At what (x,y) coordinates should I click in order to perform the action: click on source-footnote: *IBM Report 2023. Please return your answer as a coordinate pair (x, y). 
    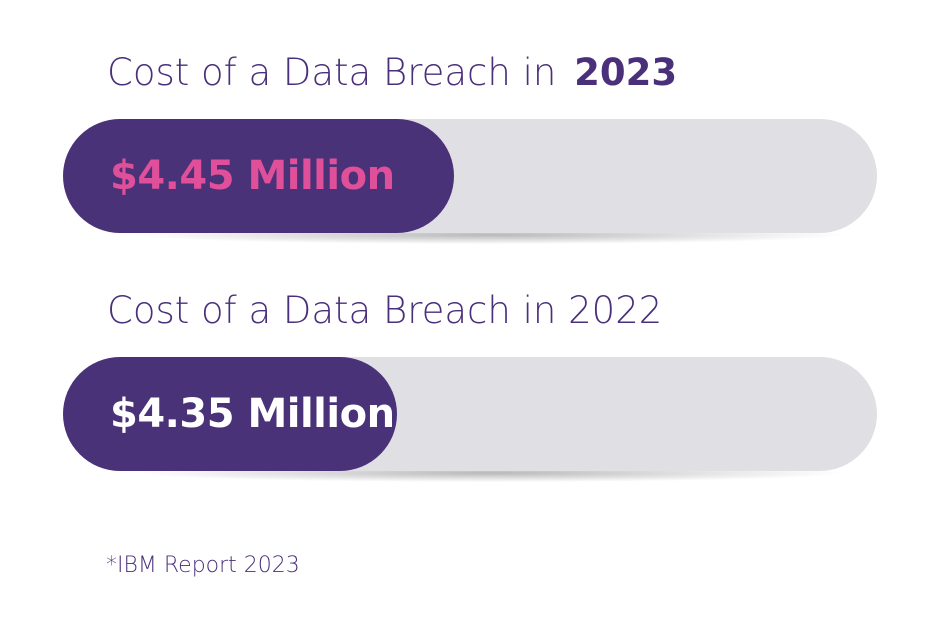
    Looking at the image, I should click on (203, 565).